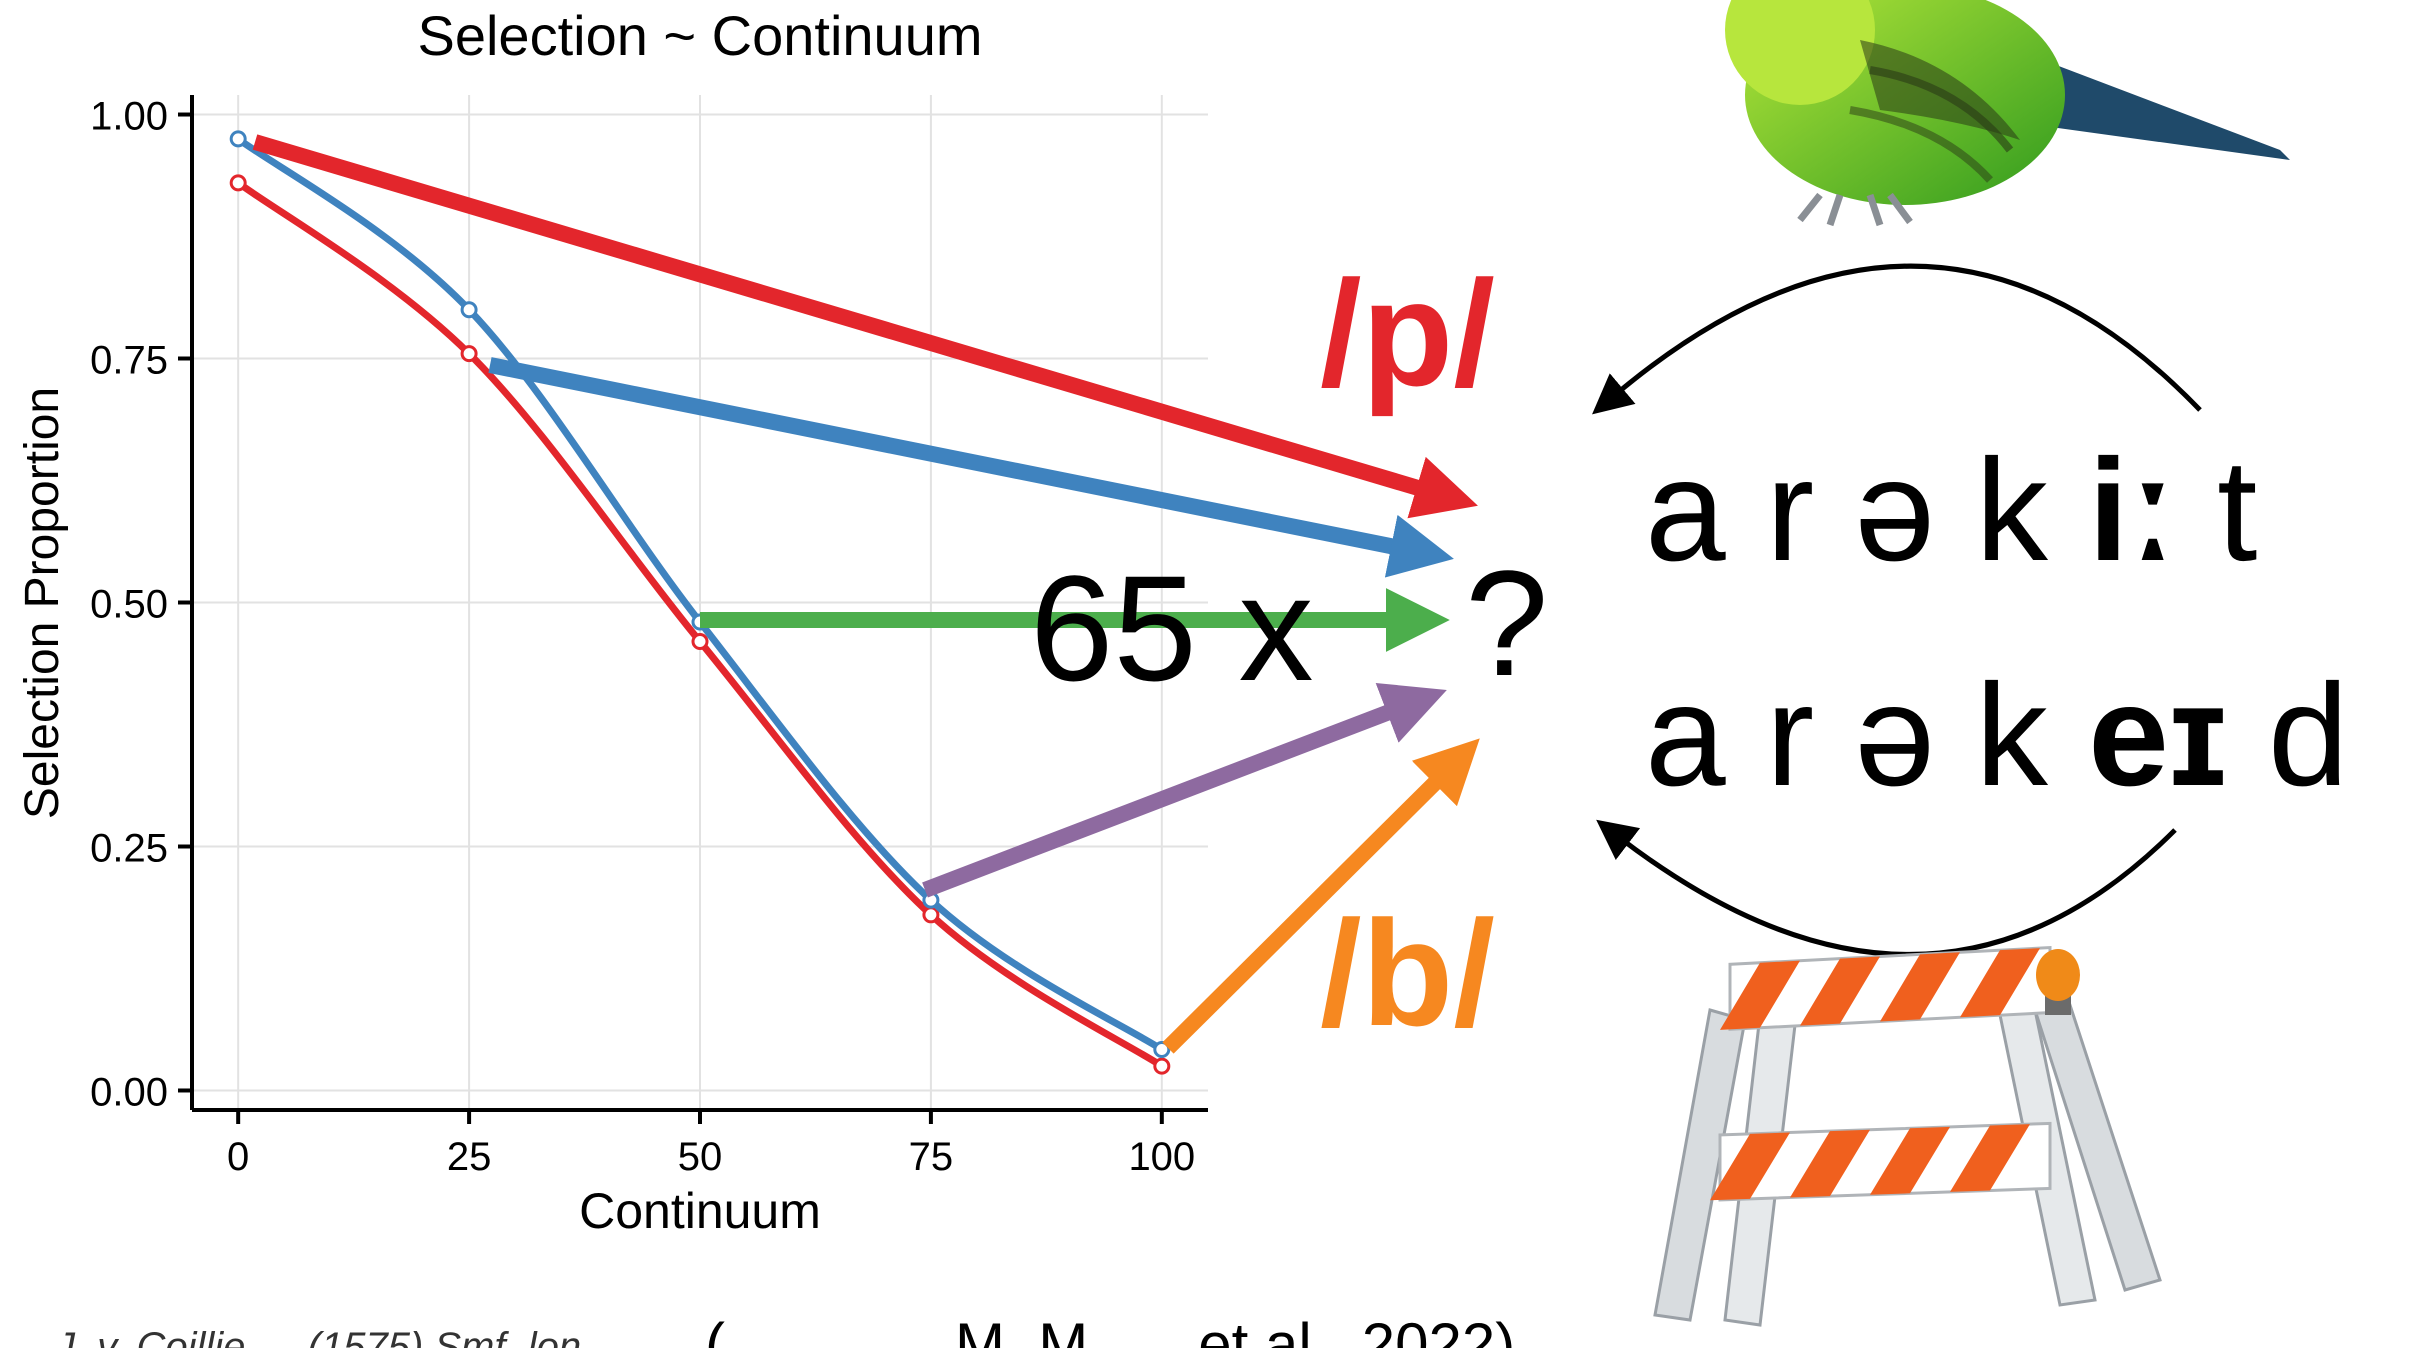 This screenshot has width=2412, height=1348. What do you see at coordinates (1161, 1157) in the screenshot?
I see `x-tick-label: 100` at bounding box center [1161, 1157].